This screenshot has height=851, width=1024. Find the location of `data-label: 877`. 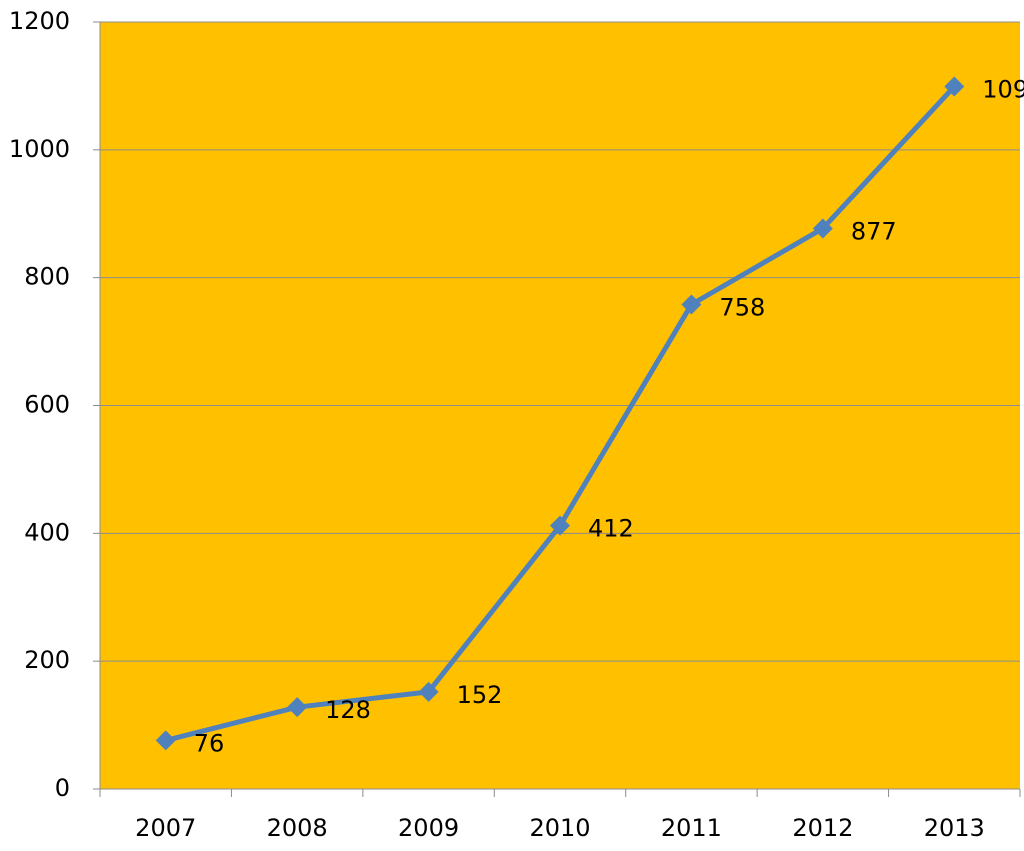

data-label: 877 is located at coordinates (874, 231).